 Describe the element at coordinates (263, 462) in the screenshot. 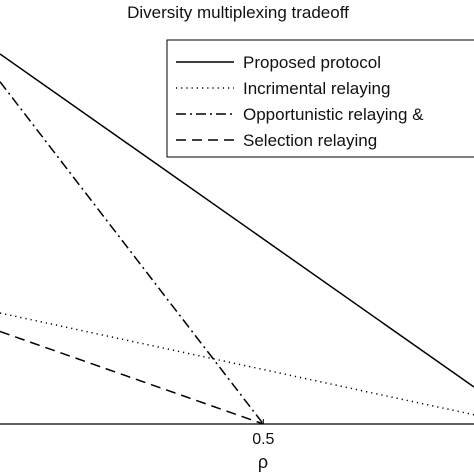

I see `x-axis-label: ρ` at that location.